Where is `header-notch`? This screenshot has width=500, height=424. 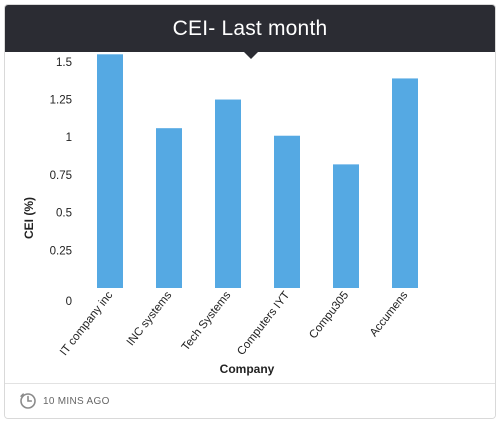 header-notch is located at coordinates (251, 55).